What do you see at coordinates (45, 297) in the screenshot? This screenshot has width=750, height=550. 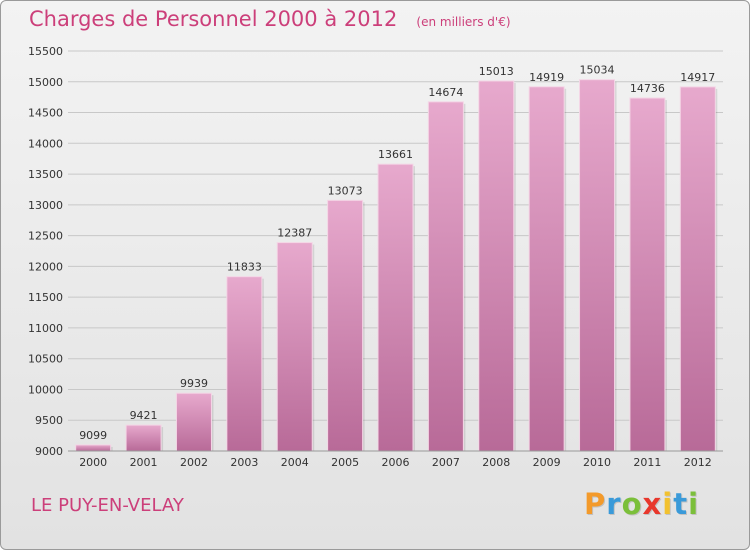 I see `y-tick-label: 11500` at bounding box center [45, 297].